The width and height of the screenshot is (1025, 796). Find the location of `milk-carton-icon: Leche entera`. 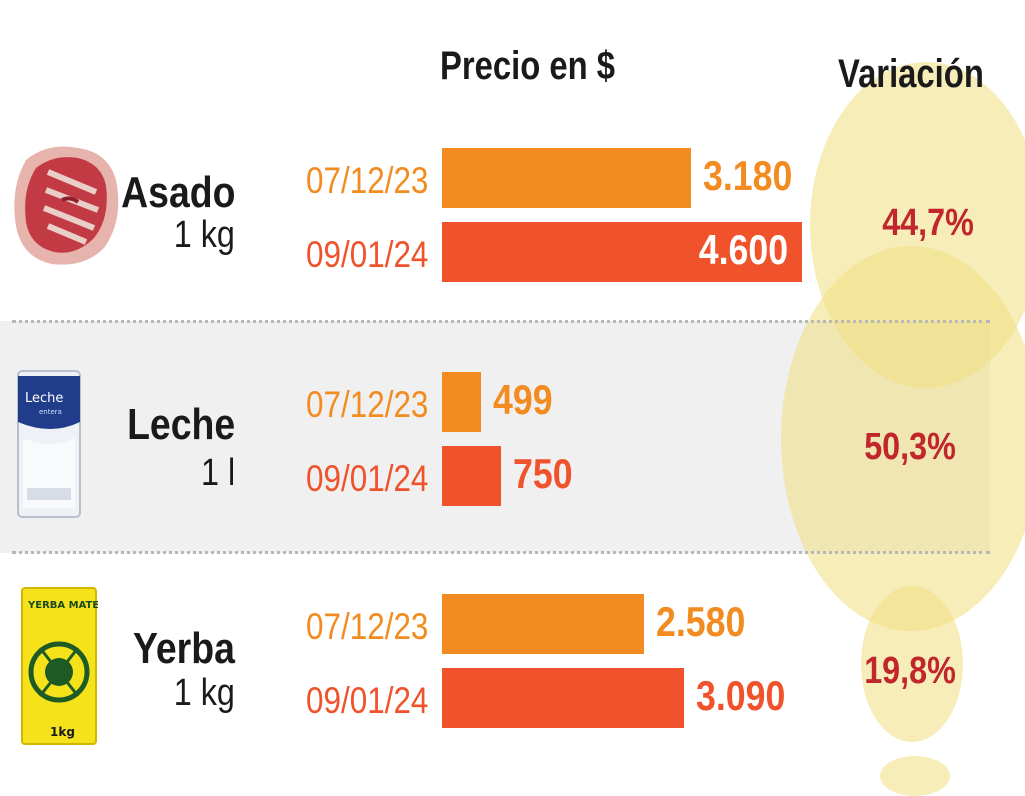

milk-carton-icon: Leche entera is located at coordinates (49, 444).